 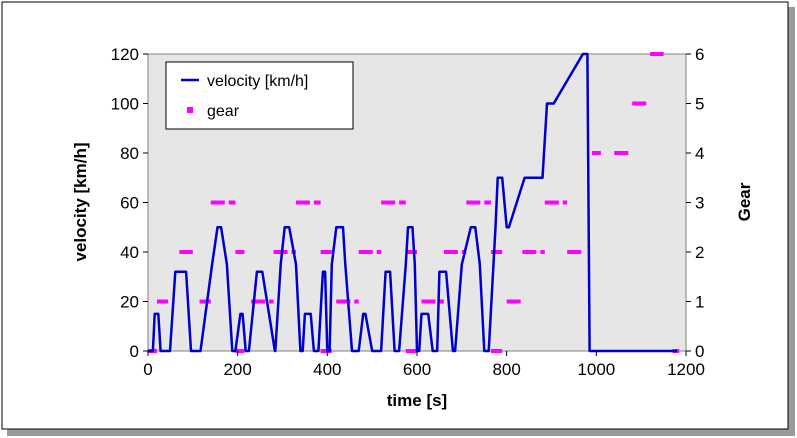 What do you see at coordinates (190, 110) in the screenshot?
I see `legend-gear-swatch` at bounding box center [190, 110].